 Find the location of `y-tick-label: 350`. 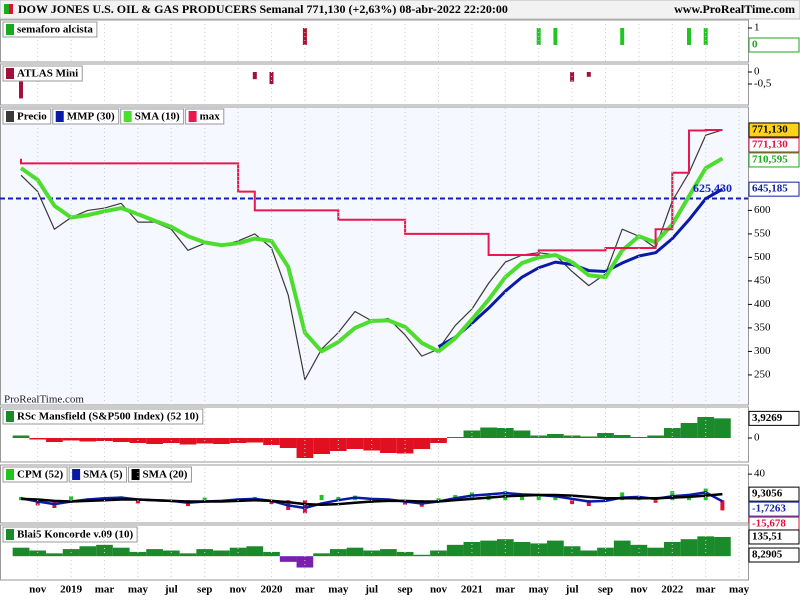

y-tick-label: 350 is located at coordinates (762, 327).